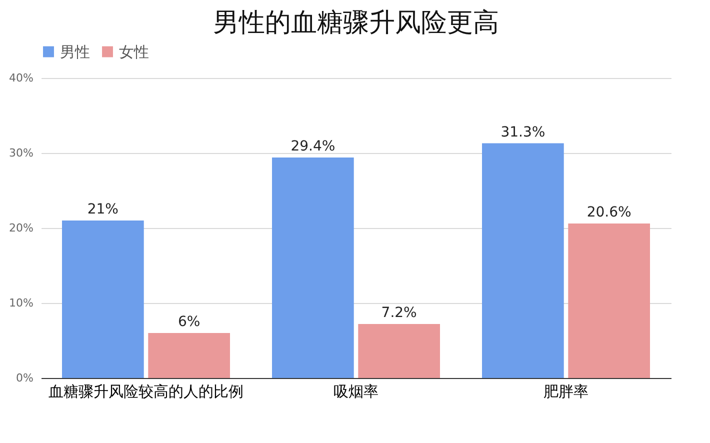  I want to click on data-label: 7.2%, so click(399, 313).